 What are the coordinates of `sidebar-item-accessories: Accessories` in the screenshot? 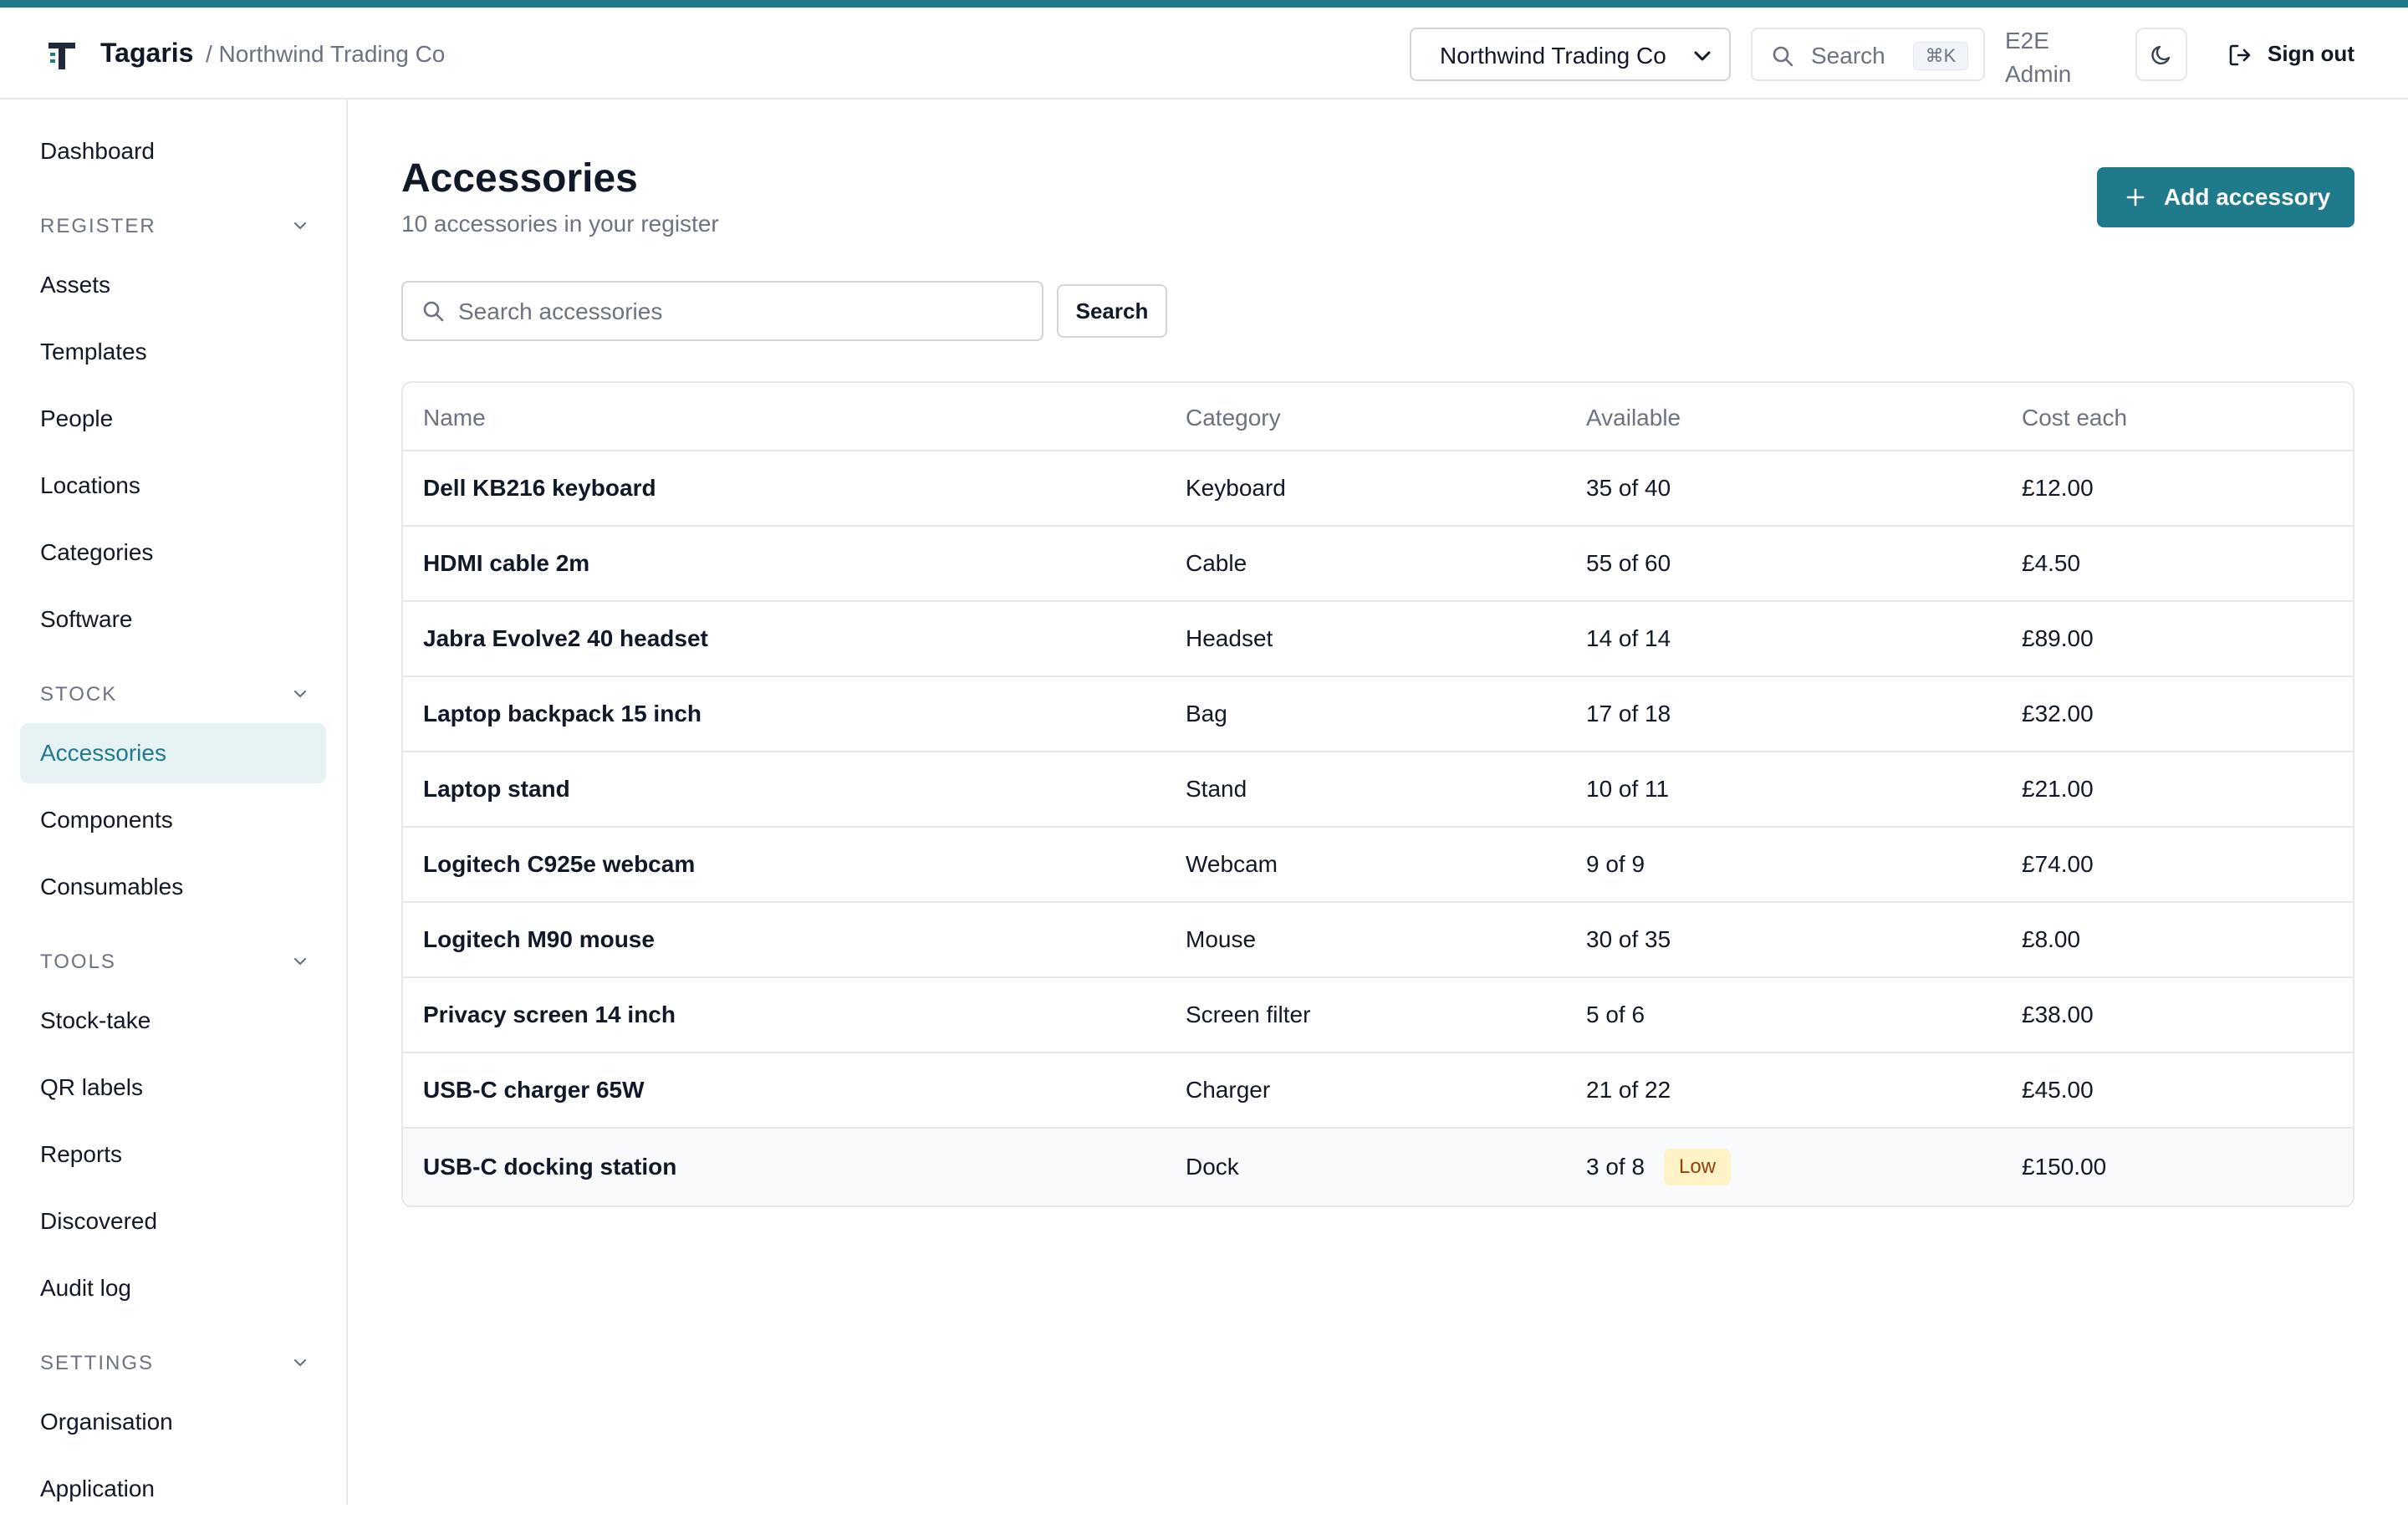 It's located at (173, 753).